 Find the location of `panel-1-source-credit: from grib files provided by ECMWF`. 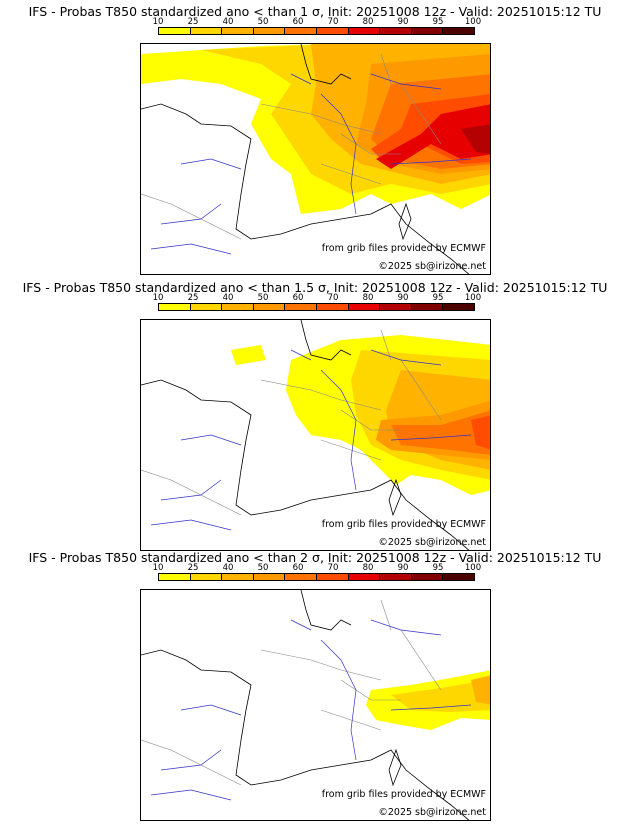

panel-1-source-credit: from grib files provided by ECMWF is located at coordinates (403, 248).